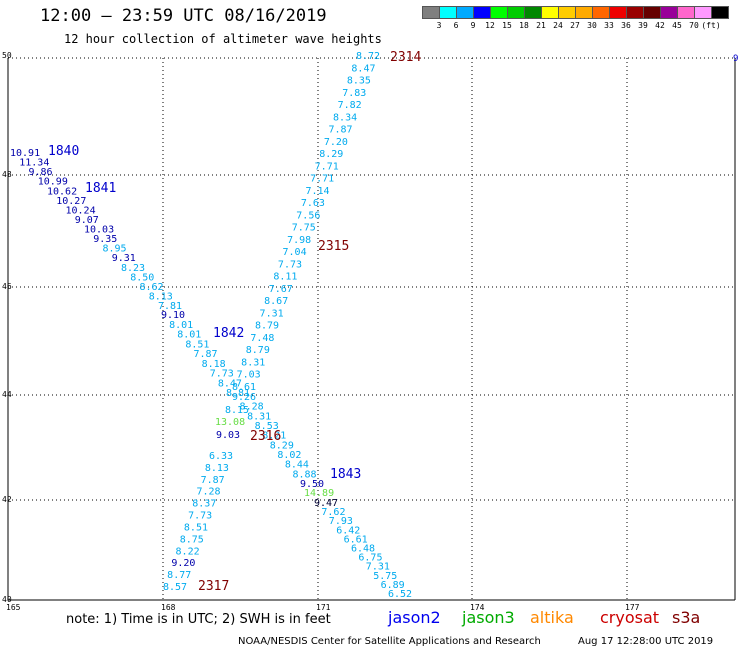 The width and height of the screenshot is (740, 650). Describe the element at coordinates (228, 333) in the screenshot. I see `track-id-1842: 1842` at that location.